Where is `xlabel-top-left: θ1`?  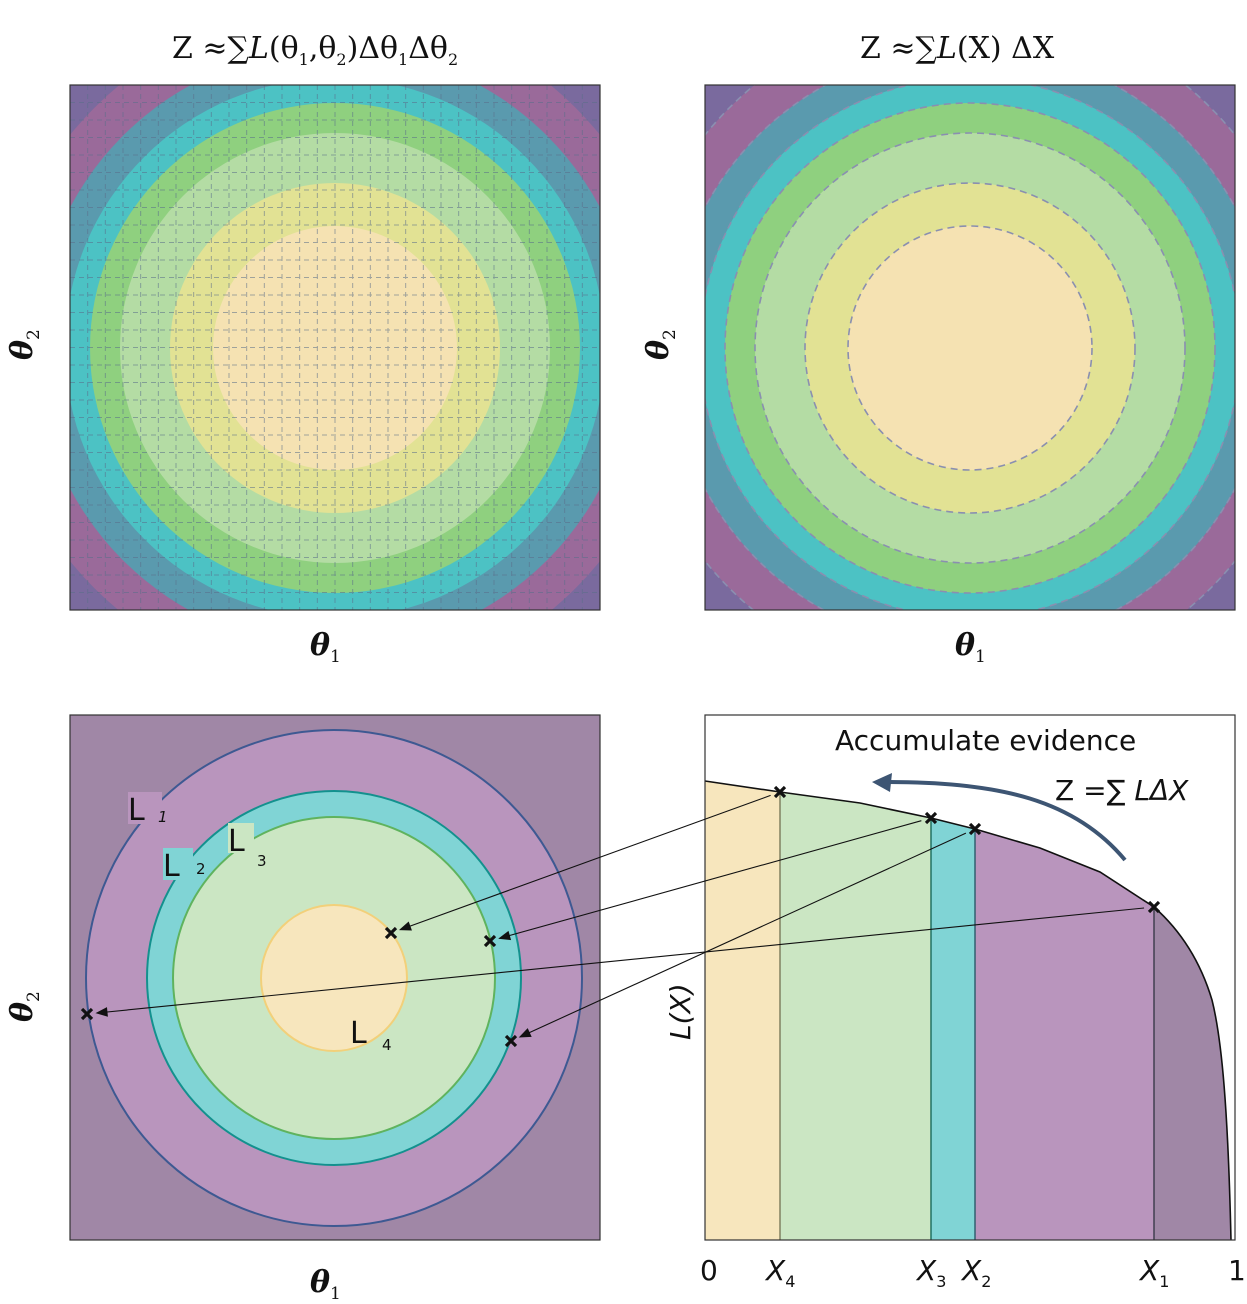 xlabel-top-left: θ1 is located at coordinates (325, 647).